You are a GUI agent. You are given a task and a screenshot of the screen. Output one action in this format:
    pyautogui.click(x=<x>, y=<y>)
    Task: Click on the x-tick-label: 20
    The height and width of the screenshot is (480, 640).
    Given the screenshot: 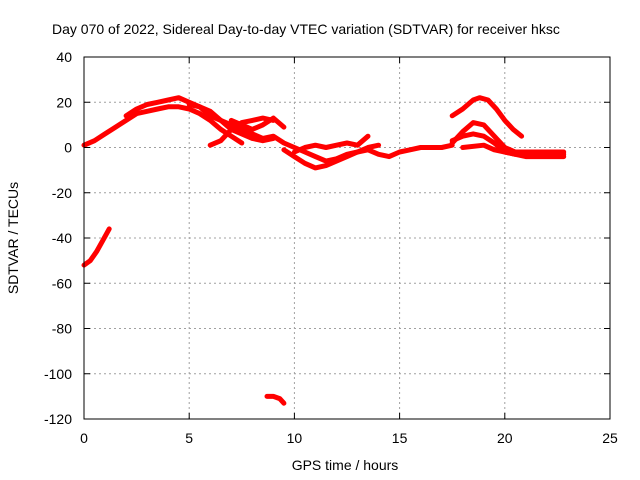 What is the action you would take?
    pyautogui.click(x=505, y=438)
    